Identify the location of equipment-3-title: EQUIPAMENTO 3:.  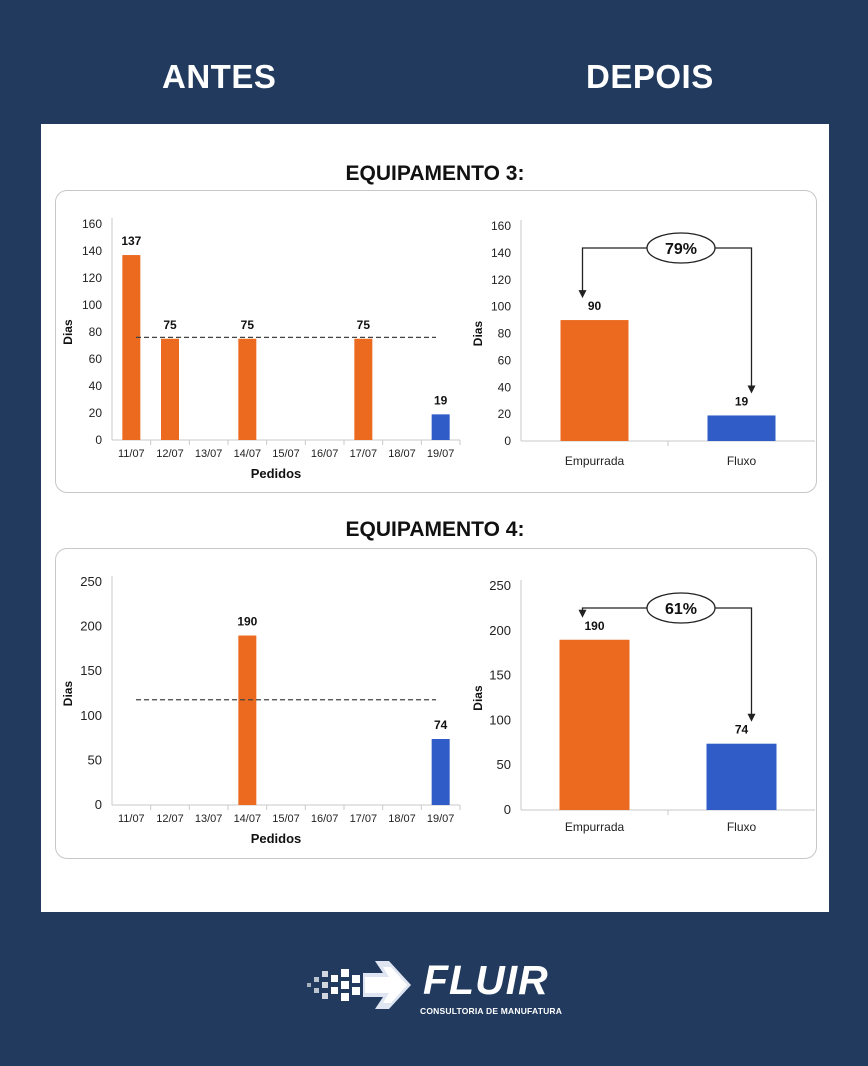
(435, 173).